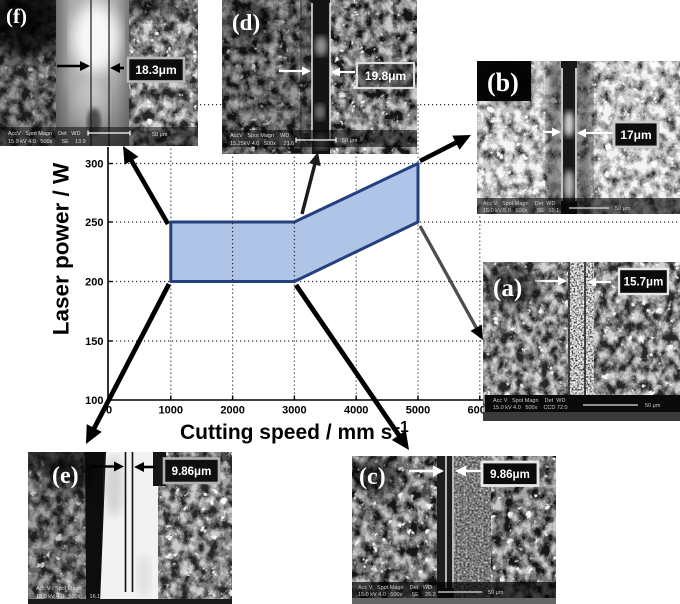 The image size is (680, 604). What do you see at coordinates (521, 211) in the screenshot?
I see `svg-text:15.0 kV 5.0 500x SE 1: 15.0 kV 5.0 500x SE 10.1` at bounding box center [521, 211].